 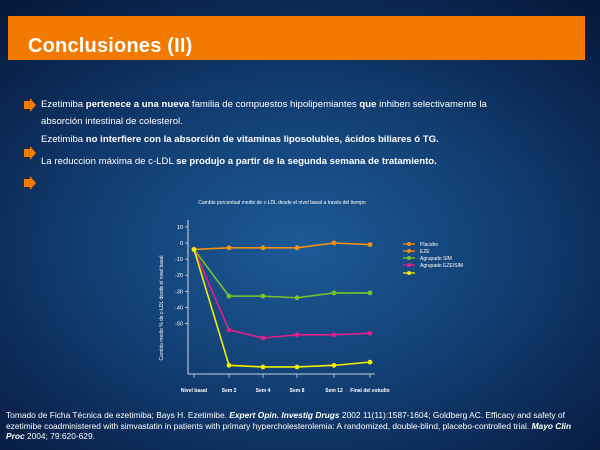 What do you see at coordinates (109, 161) in the screenshot?
I see `bullet-3-part-1: La reduccion máxima de c-LDL` at bounding box center [109, 161].